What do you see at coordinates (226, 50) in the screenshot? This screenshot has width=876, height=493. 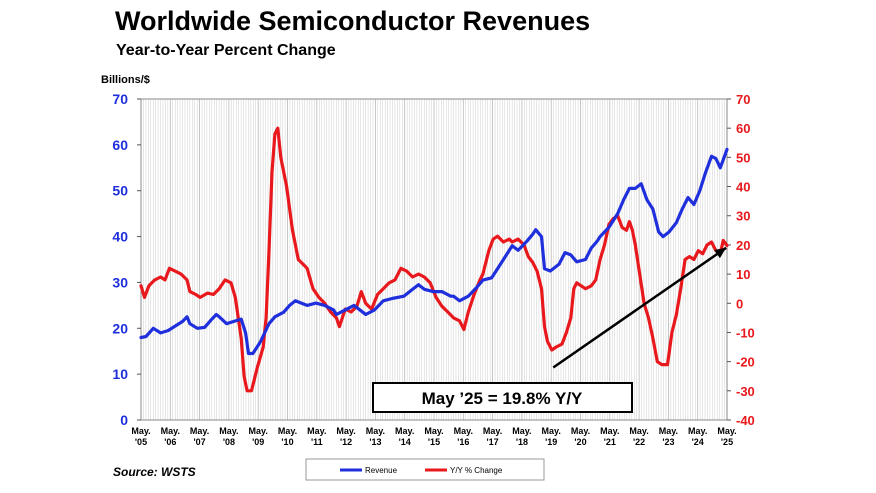 I see `chart-subtitle: Year-to-Year Percent Change` at bounding box center [226, 50].